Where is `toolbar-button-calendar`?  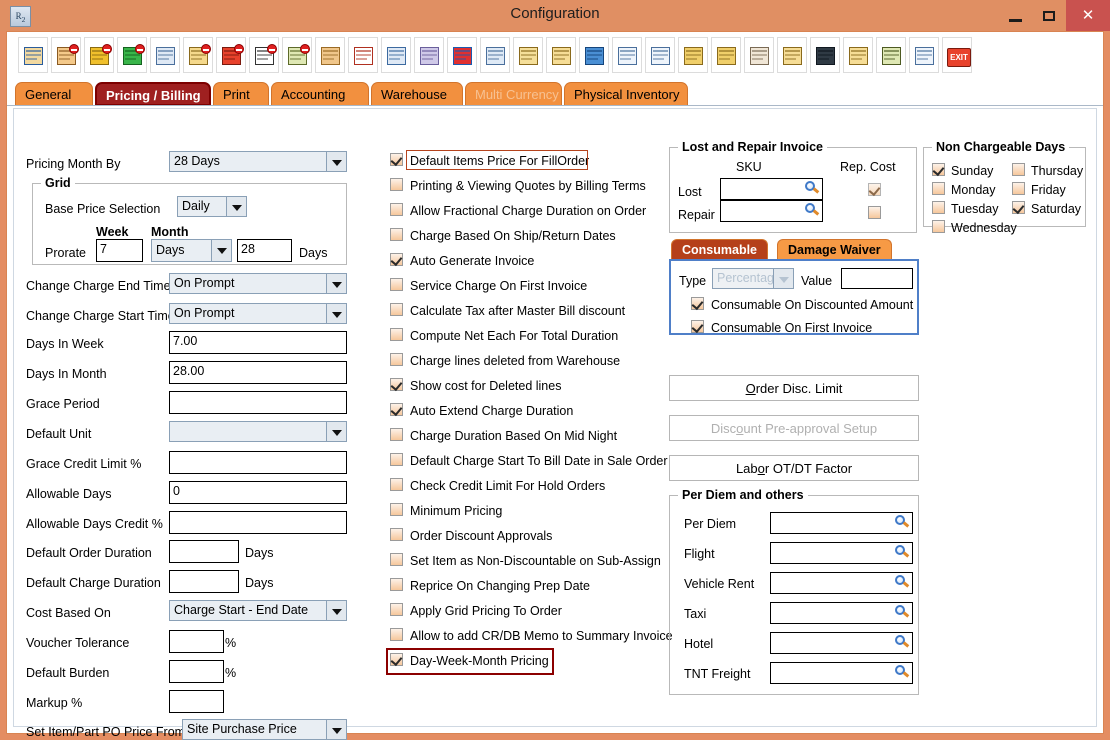
toolbar-button-calendar is located at coordinates (363, 55).